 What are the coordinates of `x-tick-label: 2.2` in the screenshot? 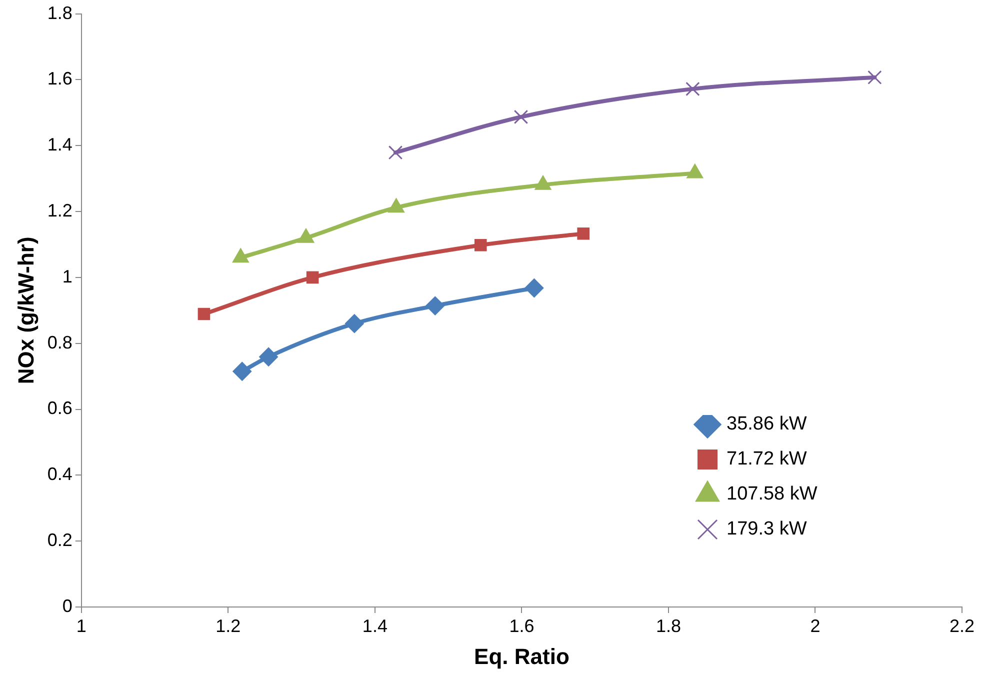 It's located at (962, 626).